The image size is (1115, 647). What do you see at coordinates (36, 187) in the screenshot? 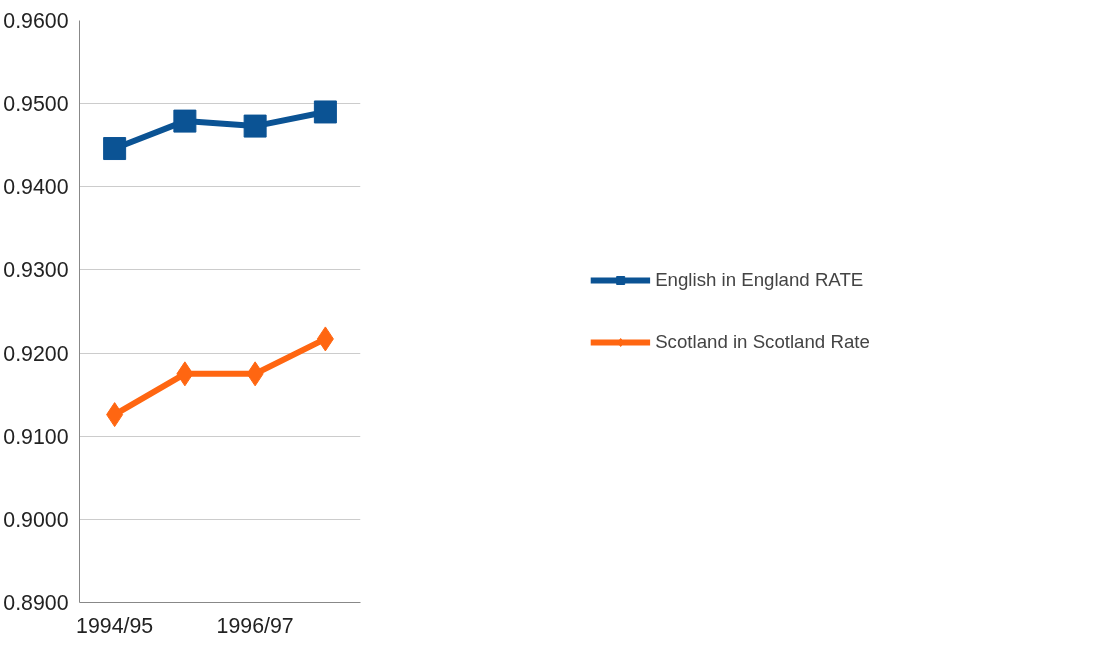
I see `y-tick-label: 0.9400` at bounding box center [36, 187].